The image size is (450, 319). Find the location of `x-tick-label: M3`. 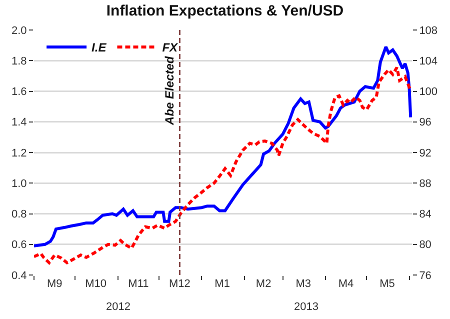

x-tick-label: M3 is located at coordinates (304, 284).